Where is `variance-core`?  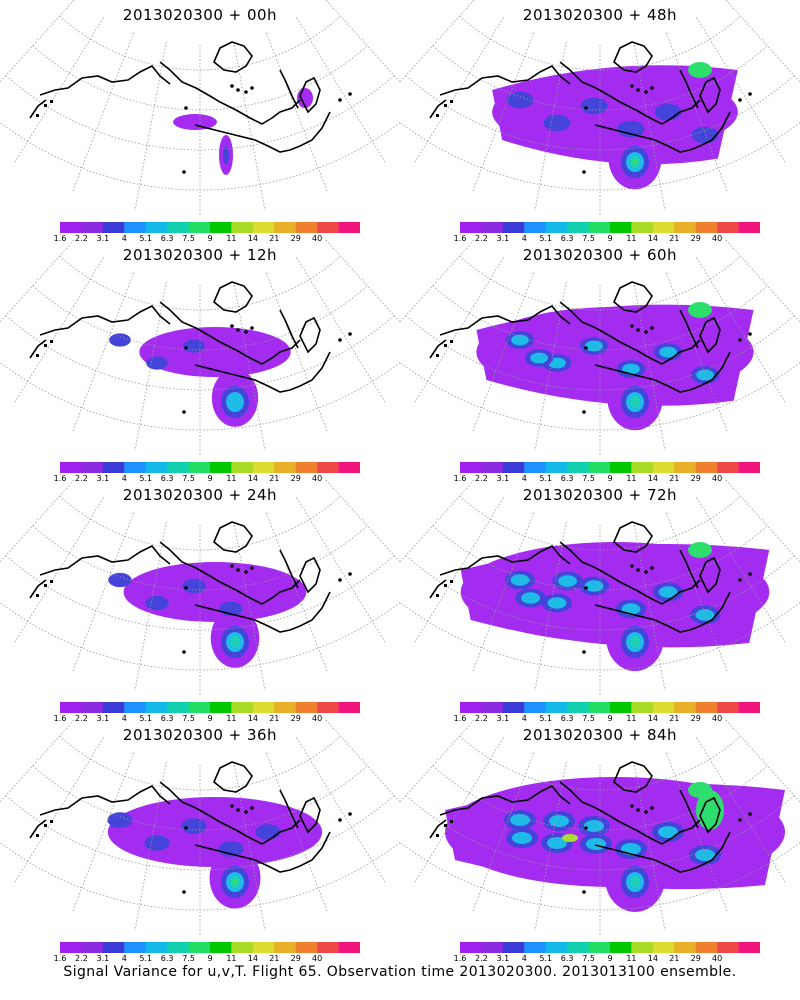
variance-core is located at coordinates (235, 642).